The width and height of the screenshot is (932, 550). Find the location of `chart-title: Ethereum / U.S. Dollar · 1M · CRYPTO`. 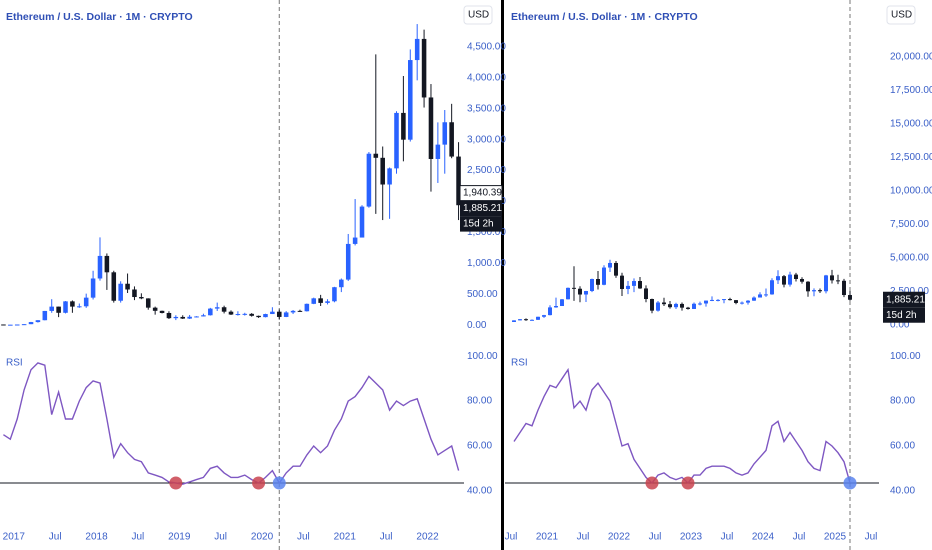

chart-title: Ethereum / U.S. Dollar · 1M · CRYPTO is located at coordinates (99, 17).